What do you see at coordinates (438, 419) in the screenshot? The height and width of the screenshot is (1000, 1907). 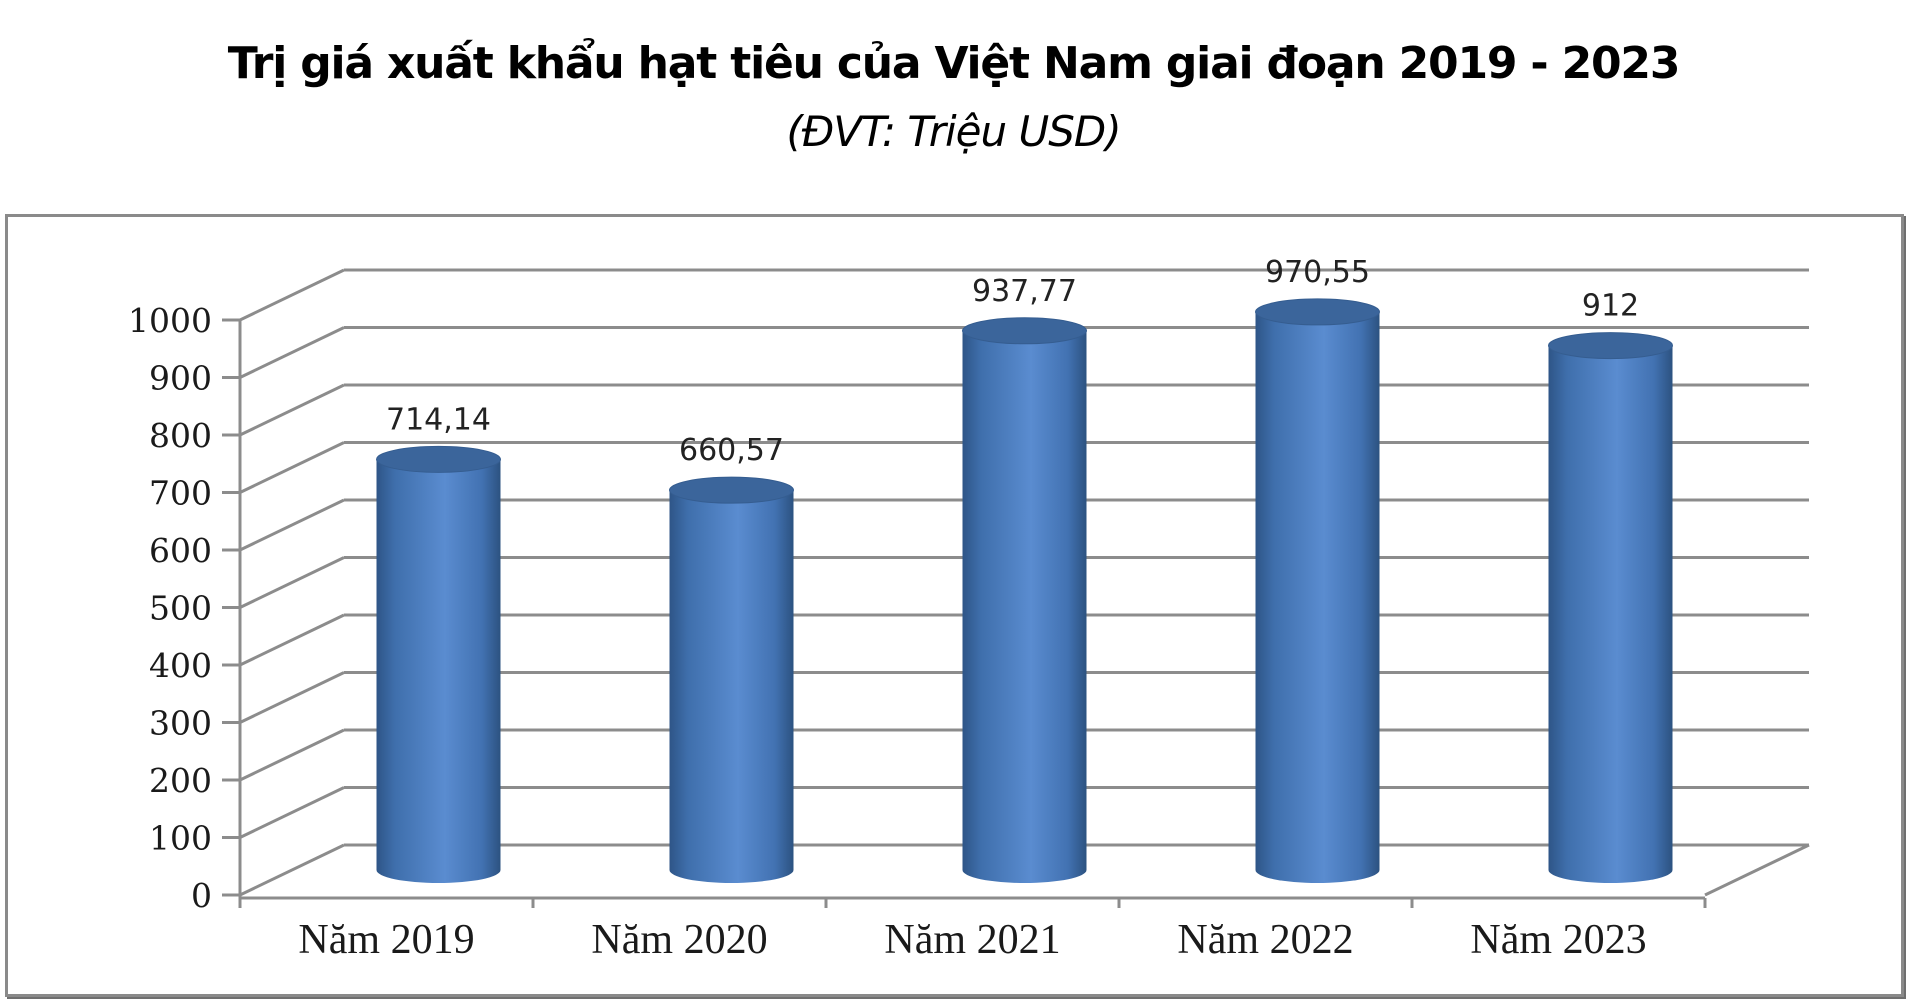 I see `data-label: 714,14` at bounding box center [438, 419].